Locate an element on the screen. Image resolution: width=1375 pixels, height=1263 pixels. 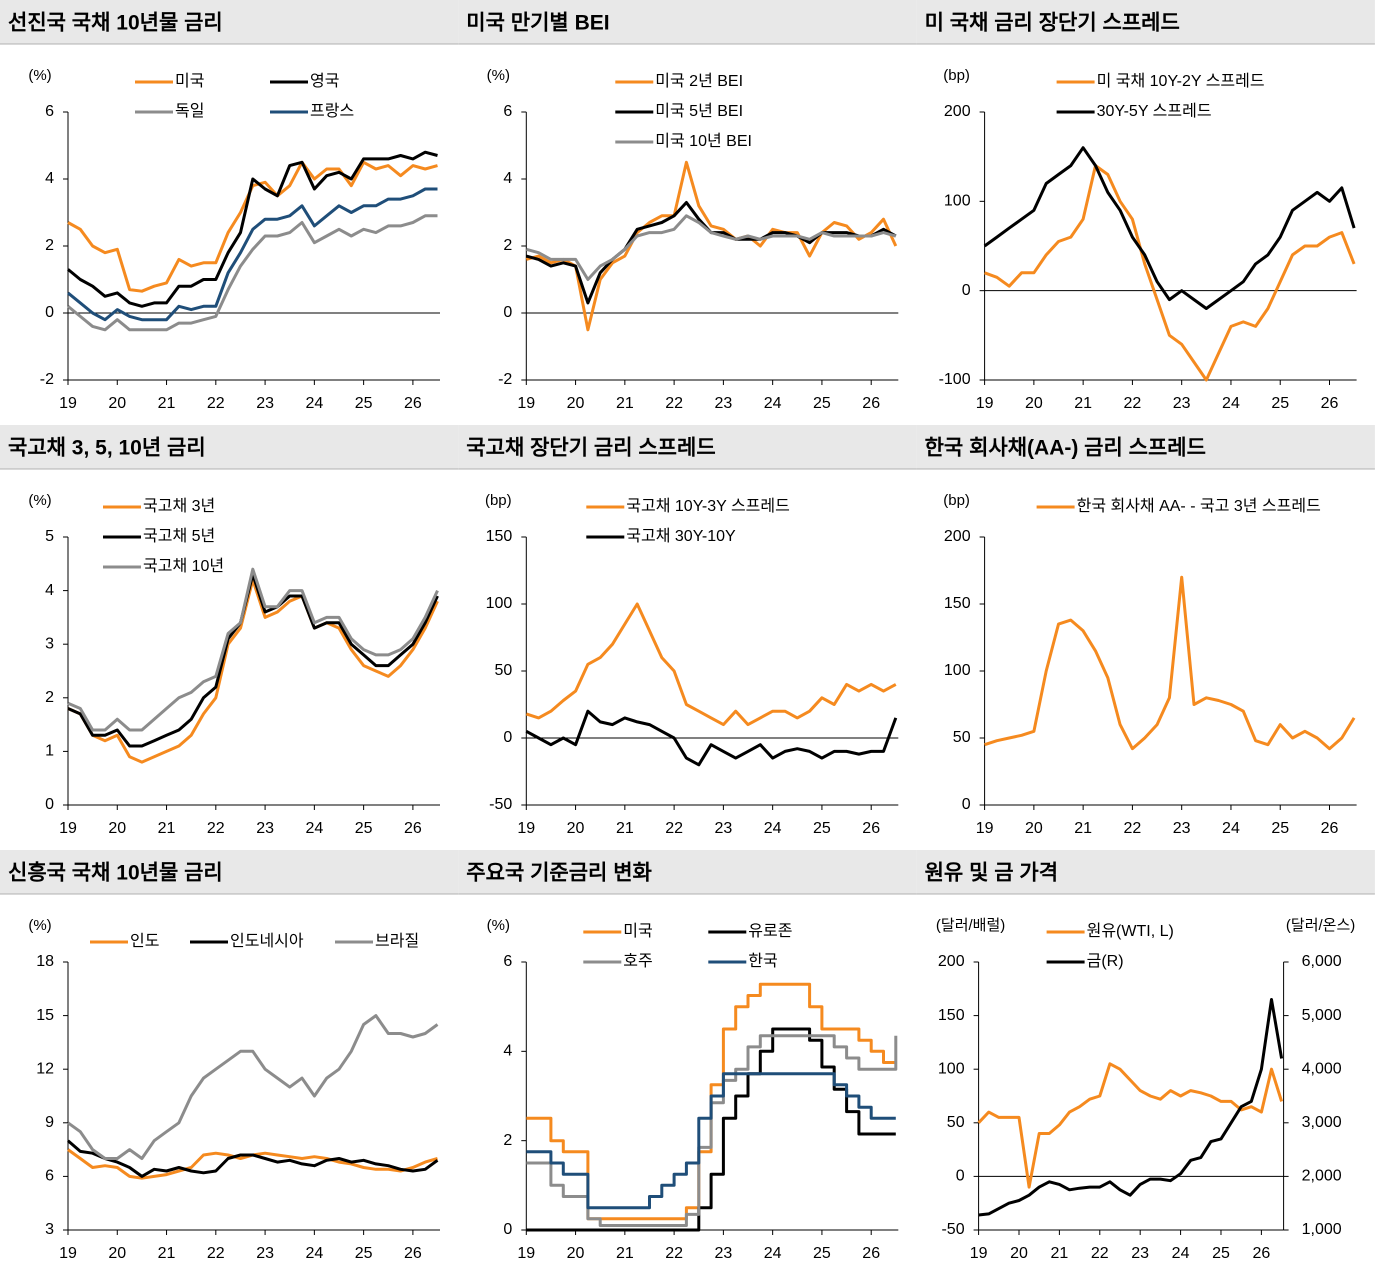
y-tick-label: 9 is located at coordinates (49, 1122).